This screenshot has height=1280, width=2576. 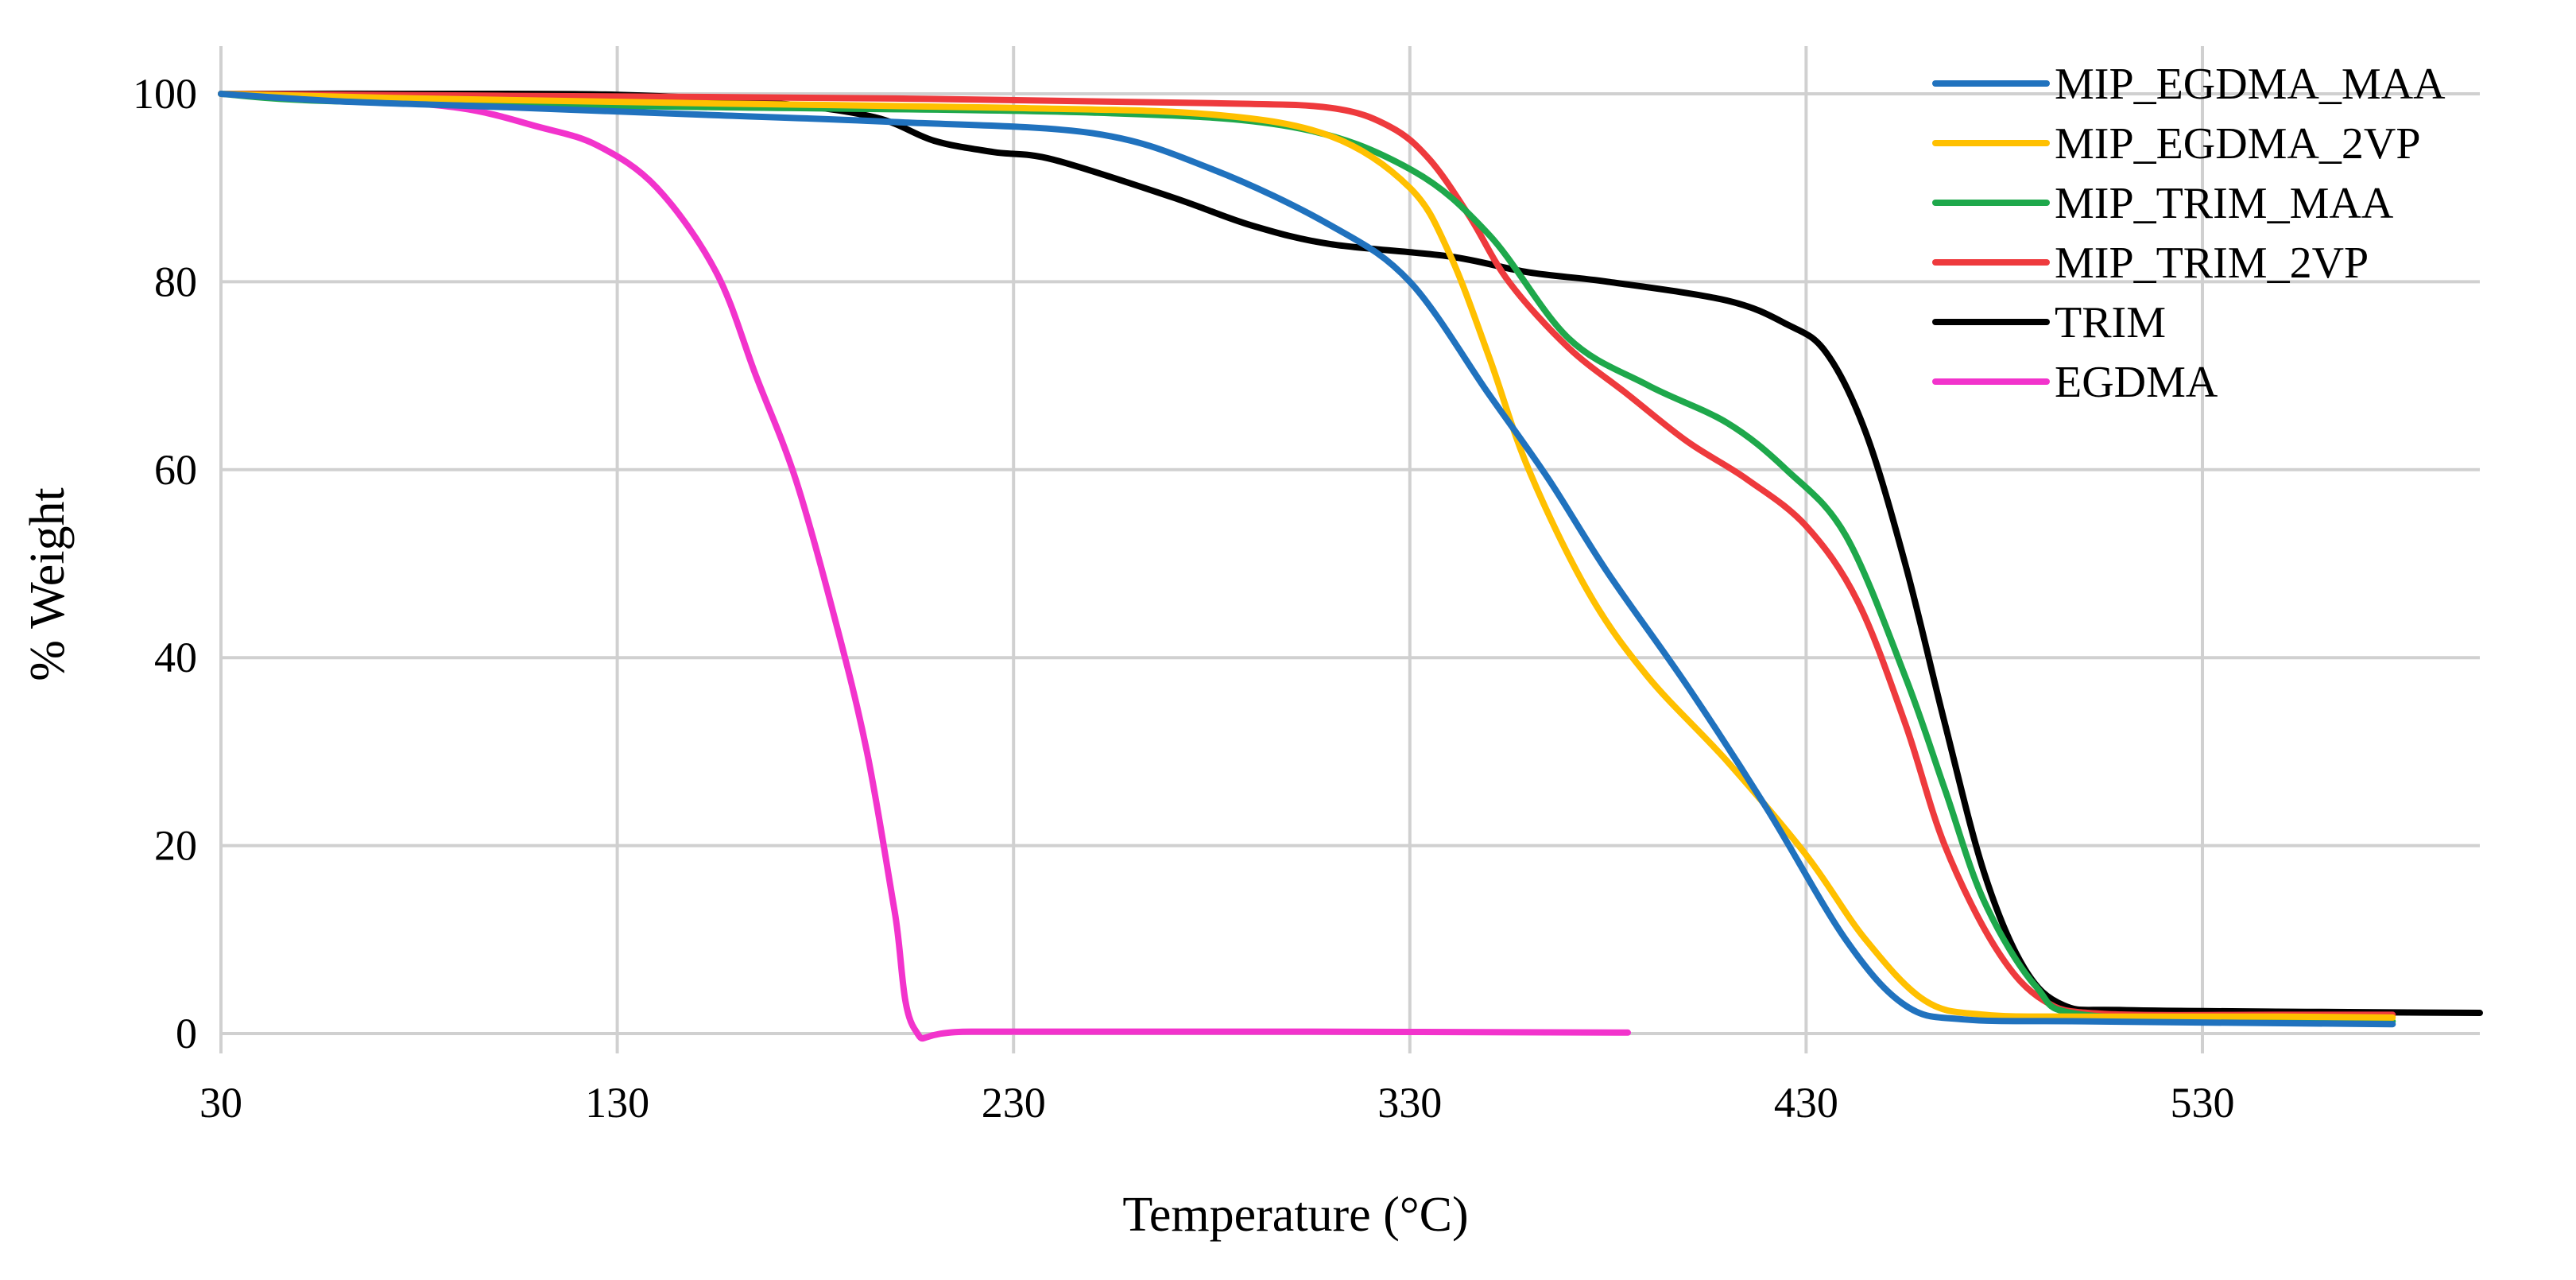 I want to click on x-tick-label: 330, so click(x=1409, y=1103).